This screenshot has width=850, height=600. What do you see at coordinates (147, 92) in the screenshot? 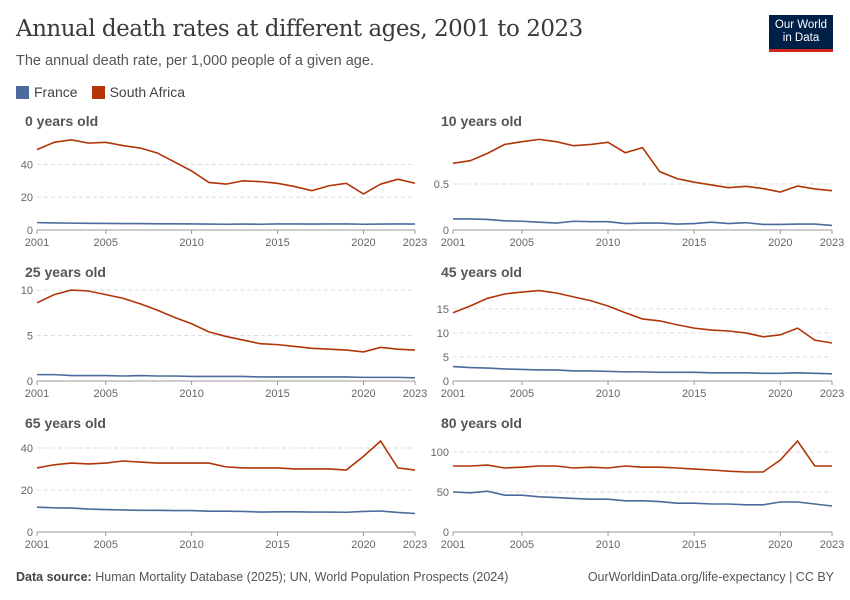
I see `legend-label: South Africa` at bounding box center [147, 92].